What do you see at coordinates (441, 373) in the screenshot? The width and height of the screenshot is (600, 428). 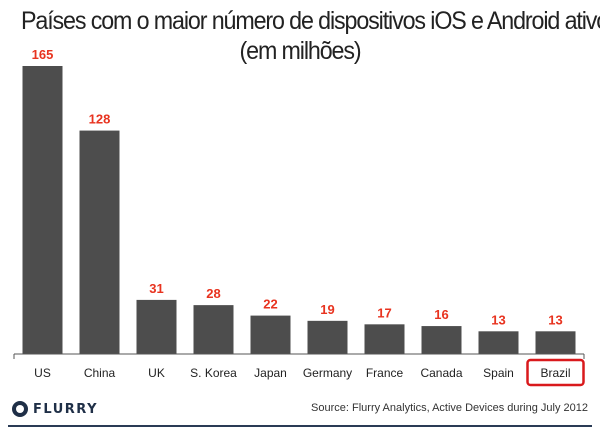 I see `x-tick-label-7: Canada` at bounding box center [441, 373].